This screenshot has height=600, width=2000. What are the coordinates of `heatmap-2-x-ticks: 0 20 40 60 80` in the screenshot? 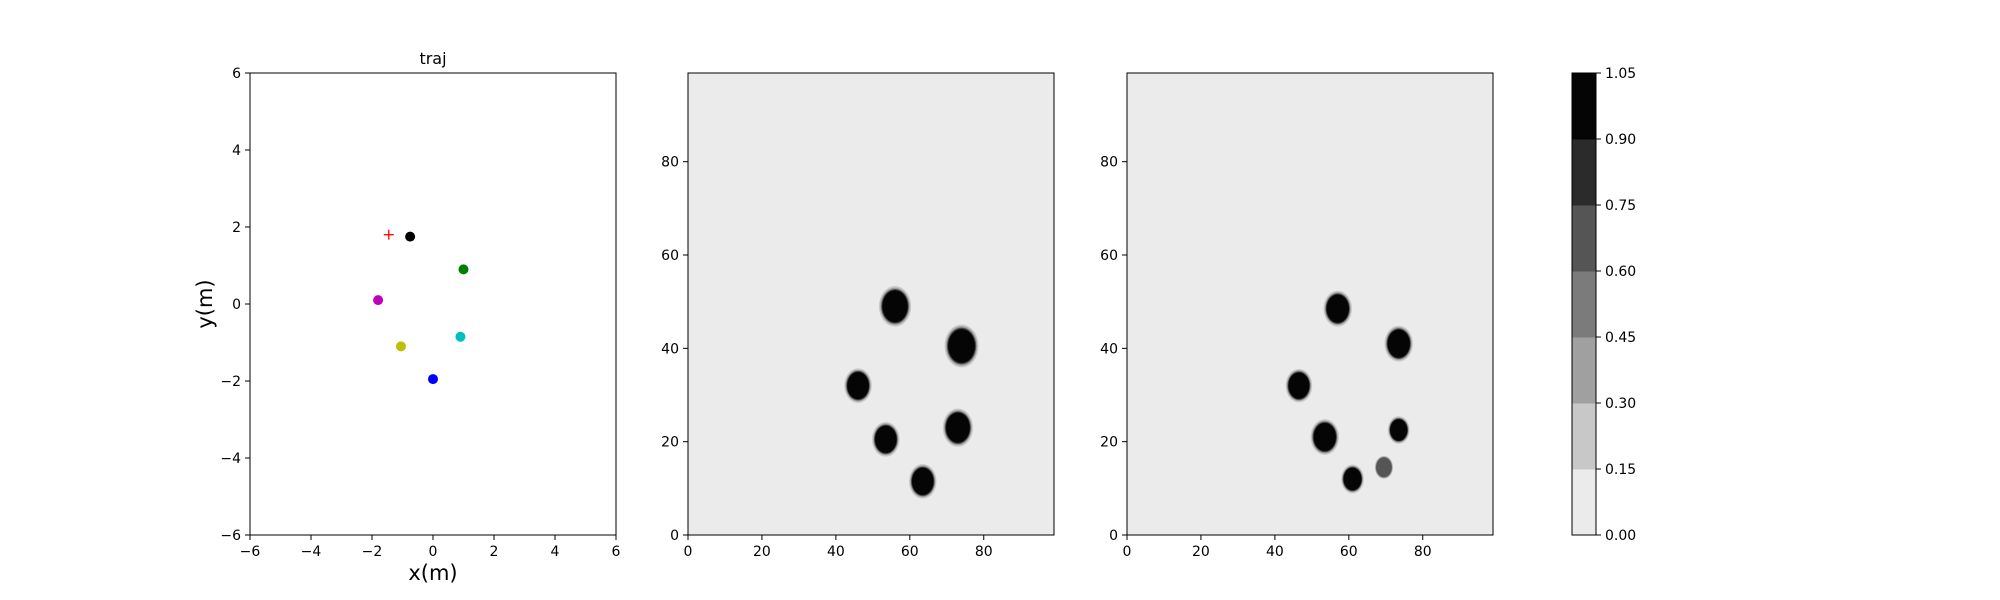 It's located at (1277, 547).